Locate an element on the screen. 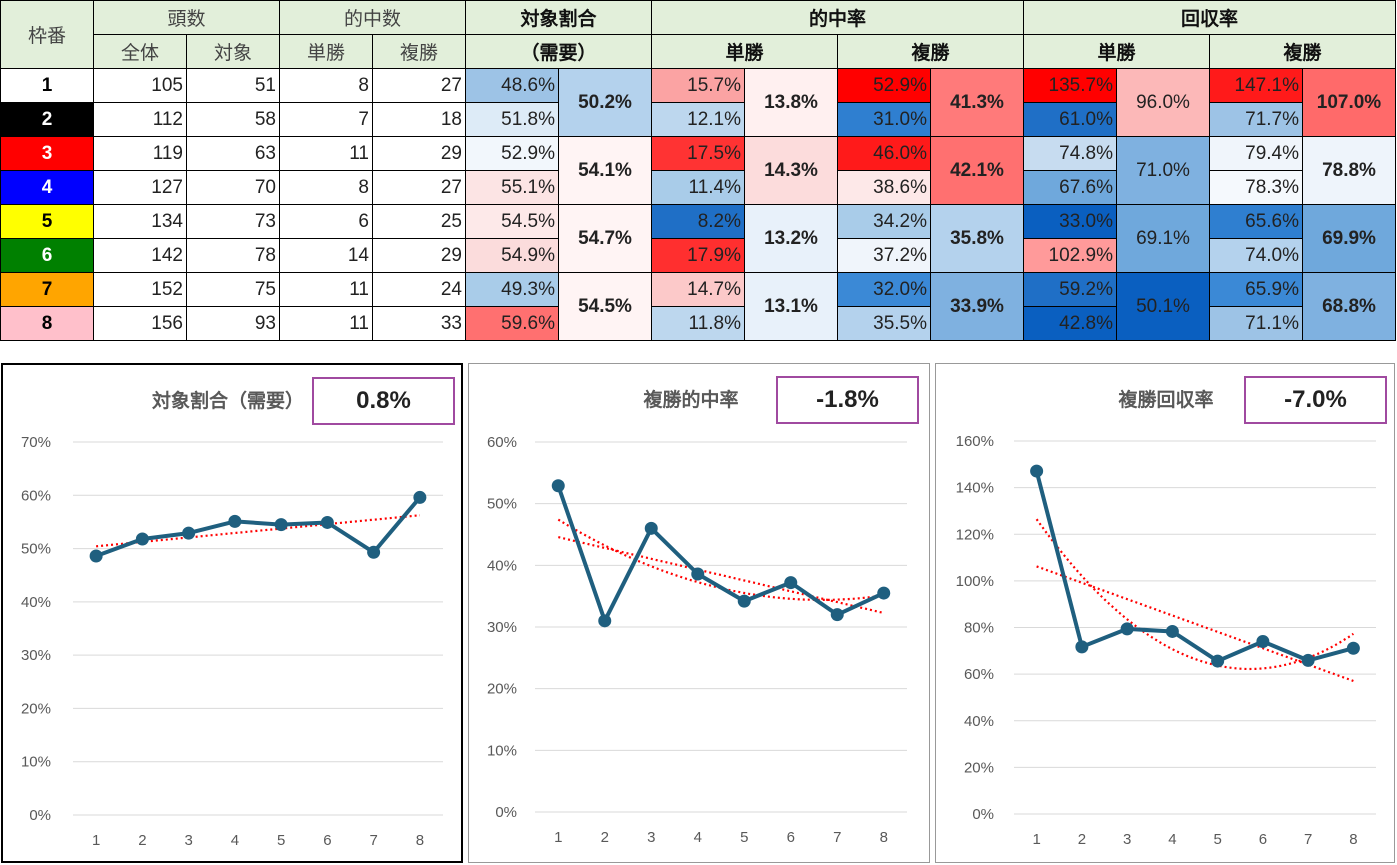 Image resolution: width=1397 pixels, height=865 pixels. x-tick-label: 4 is located at coordinates (698, 837).